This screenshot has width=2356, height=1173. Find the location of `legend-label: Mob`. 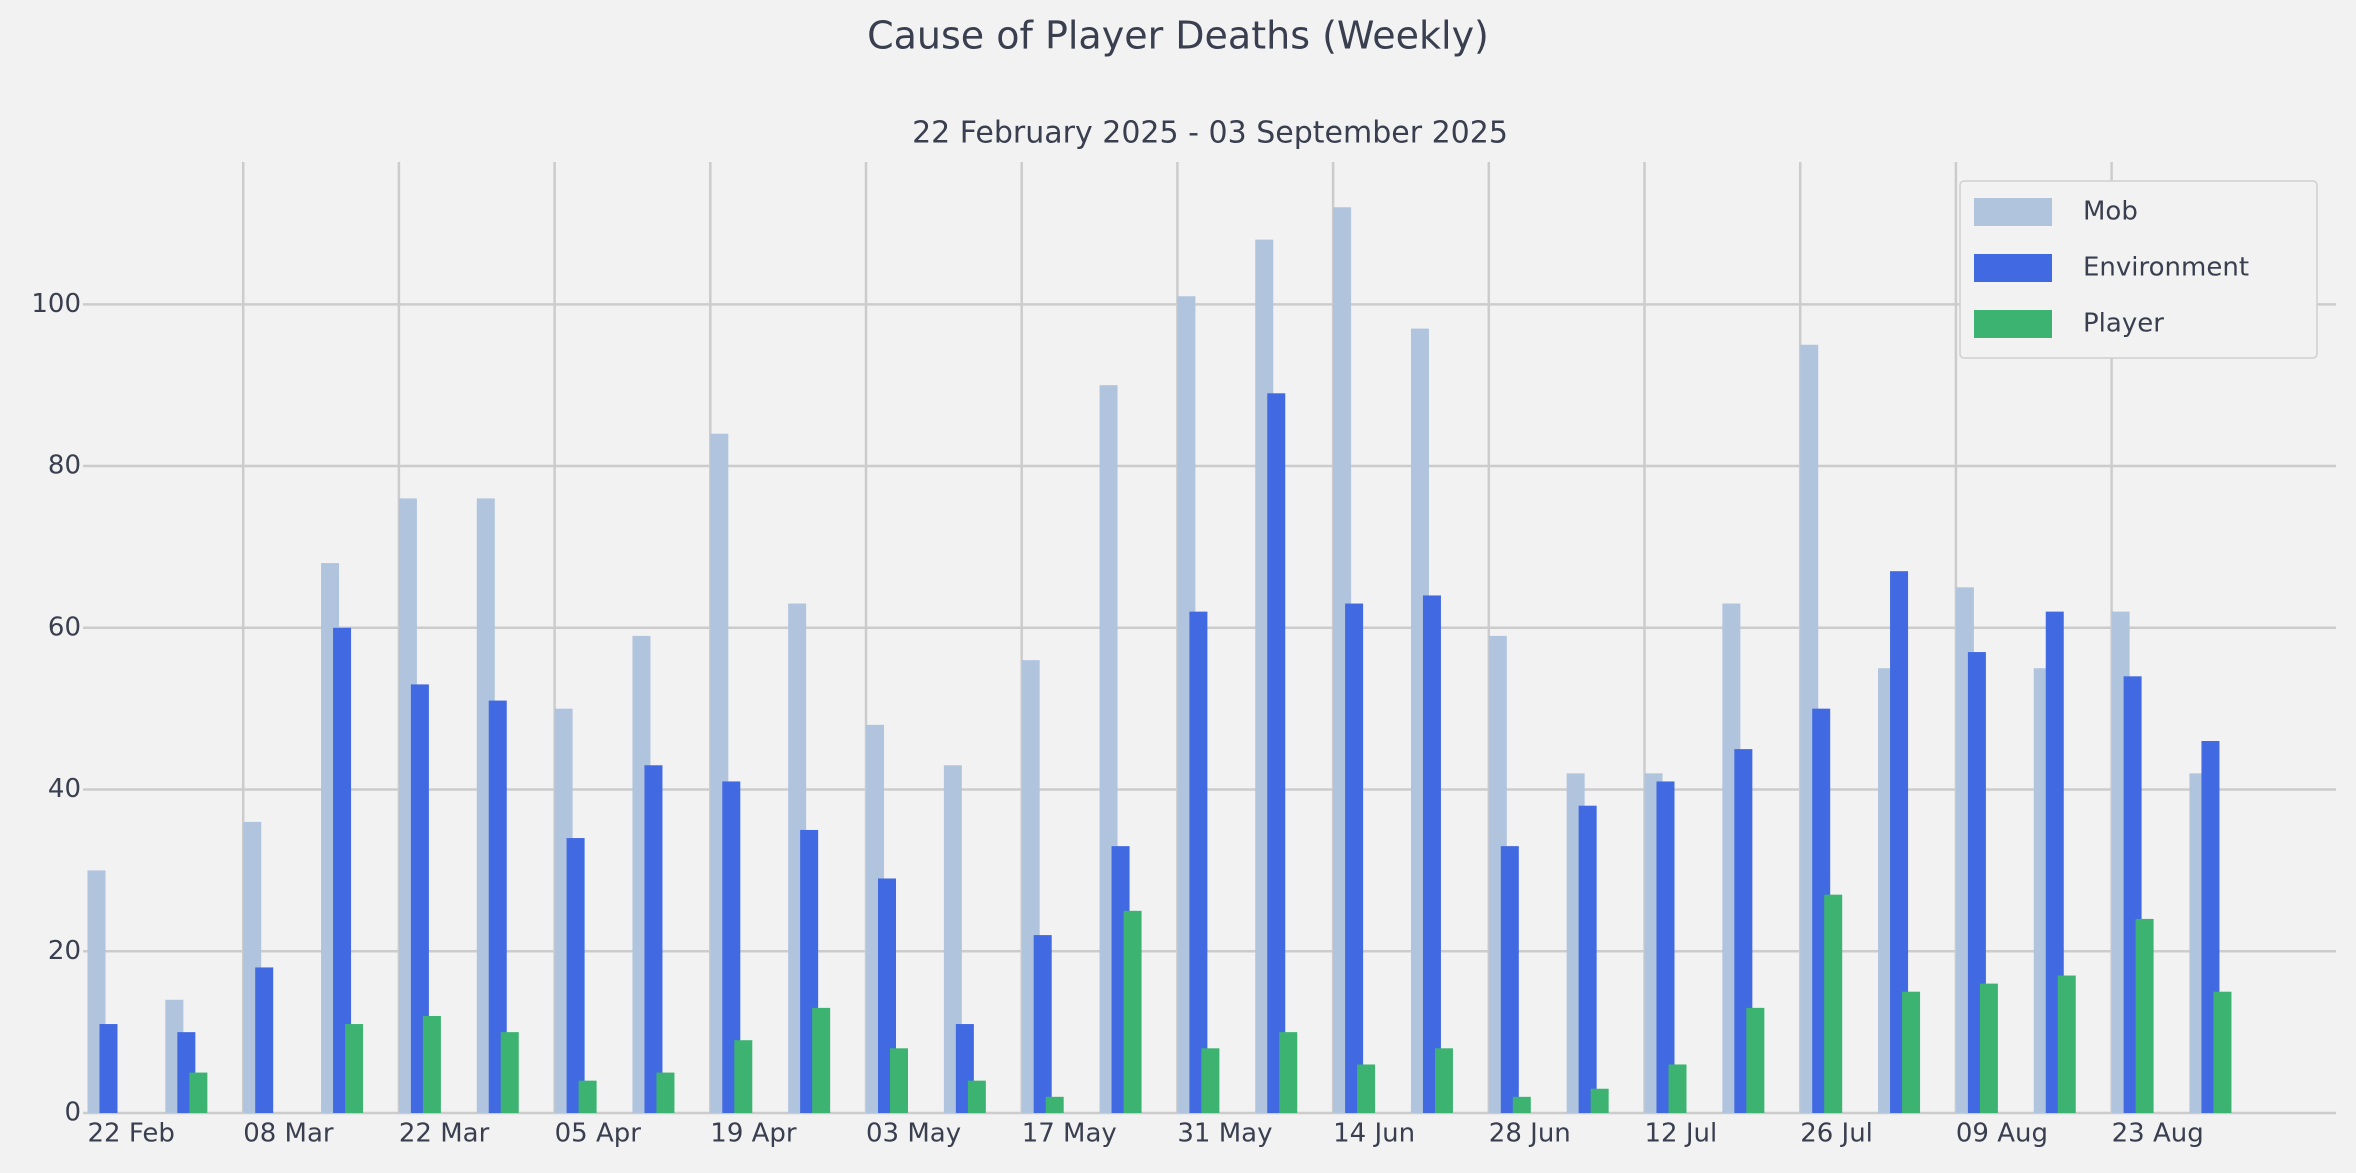

legend-label: Mob is located at coordinates (2110, 212).